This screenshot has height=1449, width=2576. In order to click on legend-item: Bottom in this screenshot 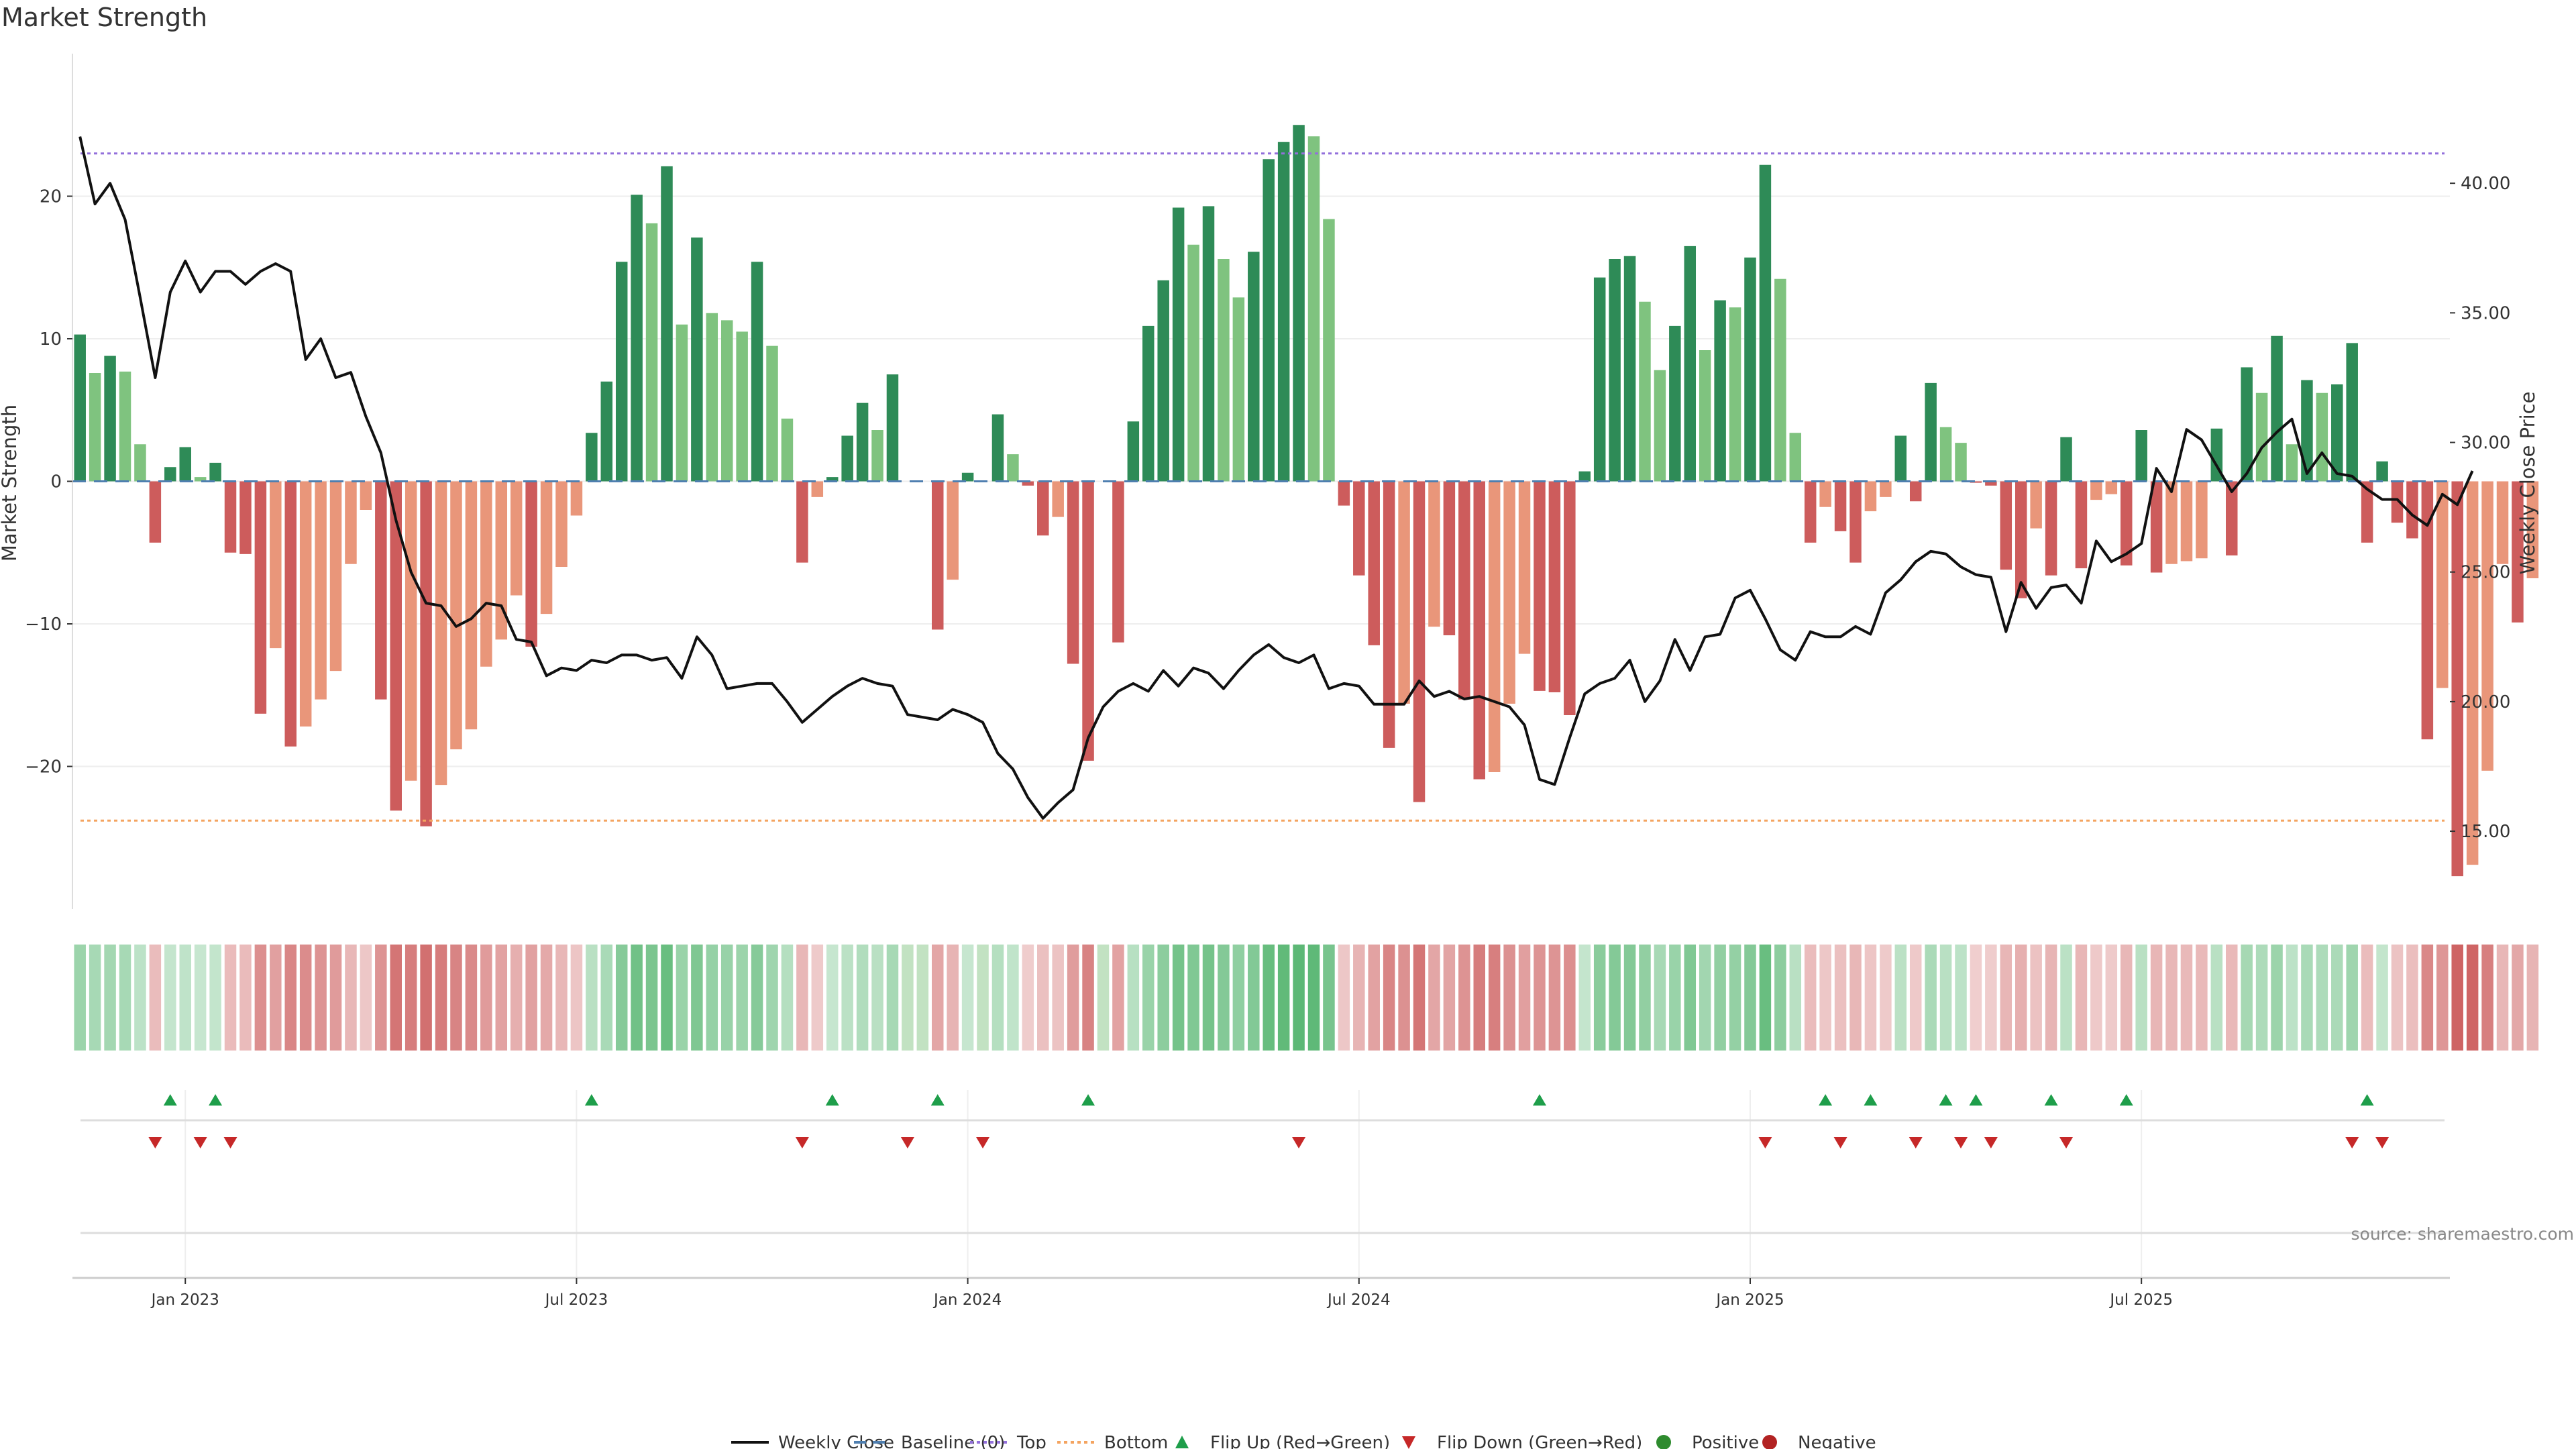, I will do `click(1112, 1441)`.